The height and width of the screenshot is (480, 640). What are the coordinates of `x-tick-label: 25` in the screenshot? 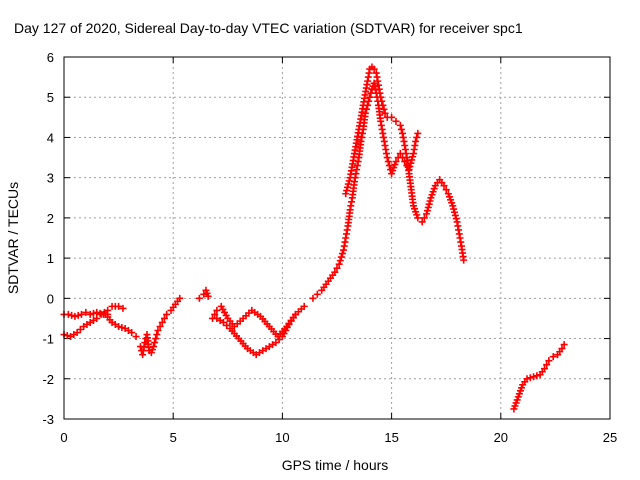 It's located at (610, 437).